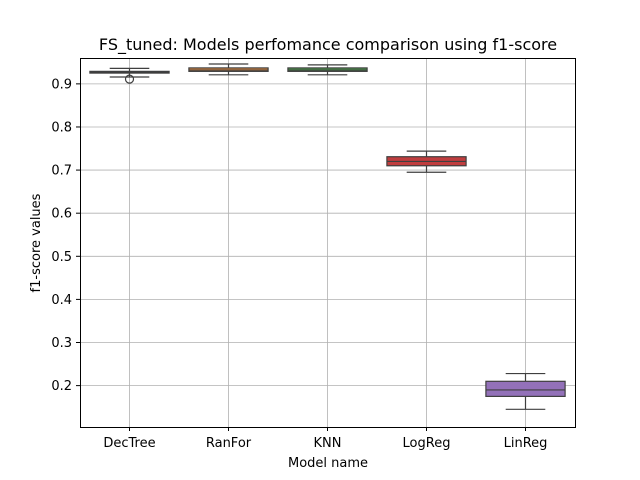  Describe the element at coordinates (61, 257) in the screenshot. I see `y-tick-label: 0.5` at that location.